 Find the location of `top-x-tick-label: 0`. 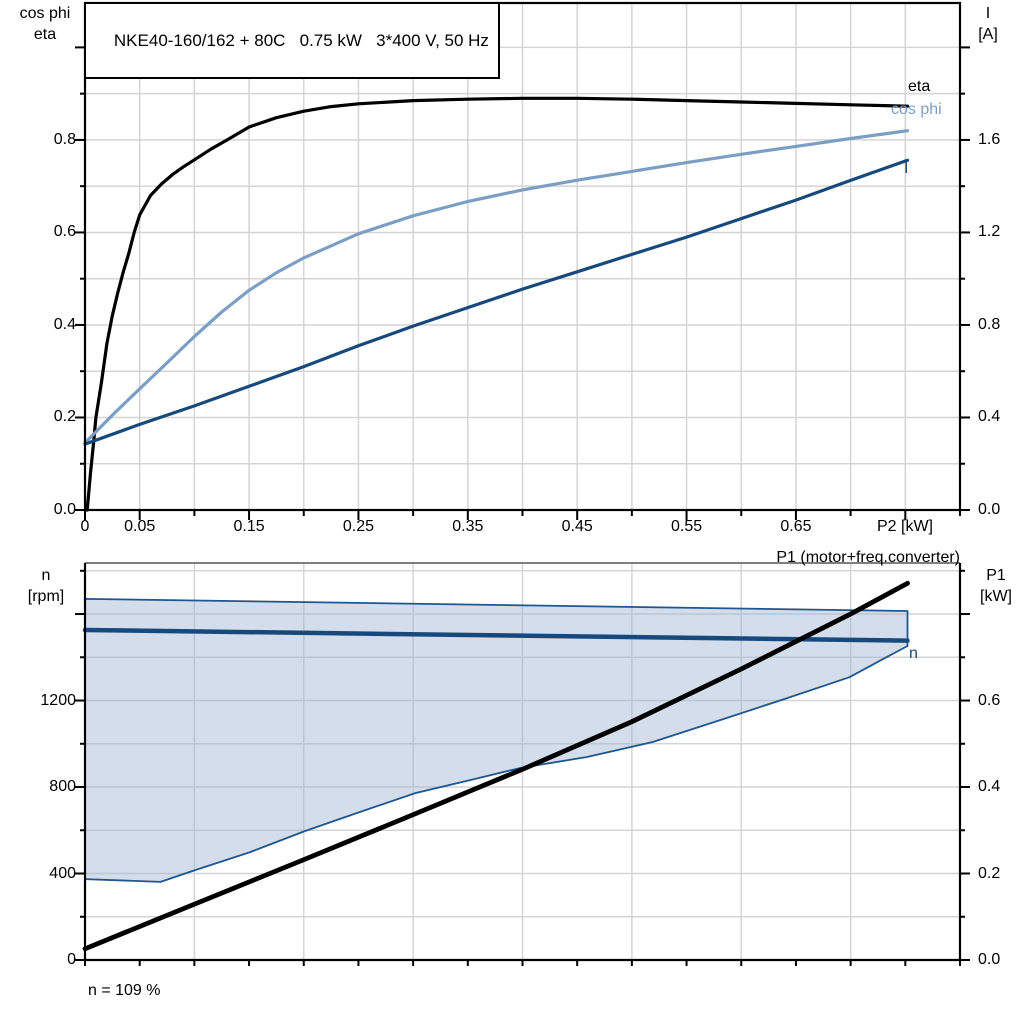

top-x-tick-label: 0 is located at coordinates (85, 526).